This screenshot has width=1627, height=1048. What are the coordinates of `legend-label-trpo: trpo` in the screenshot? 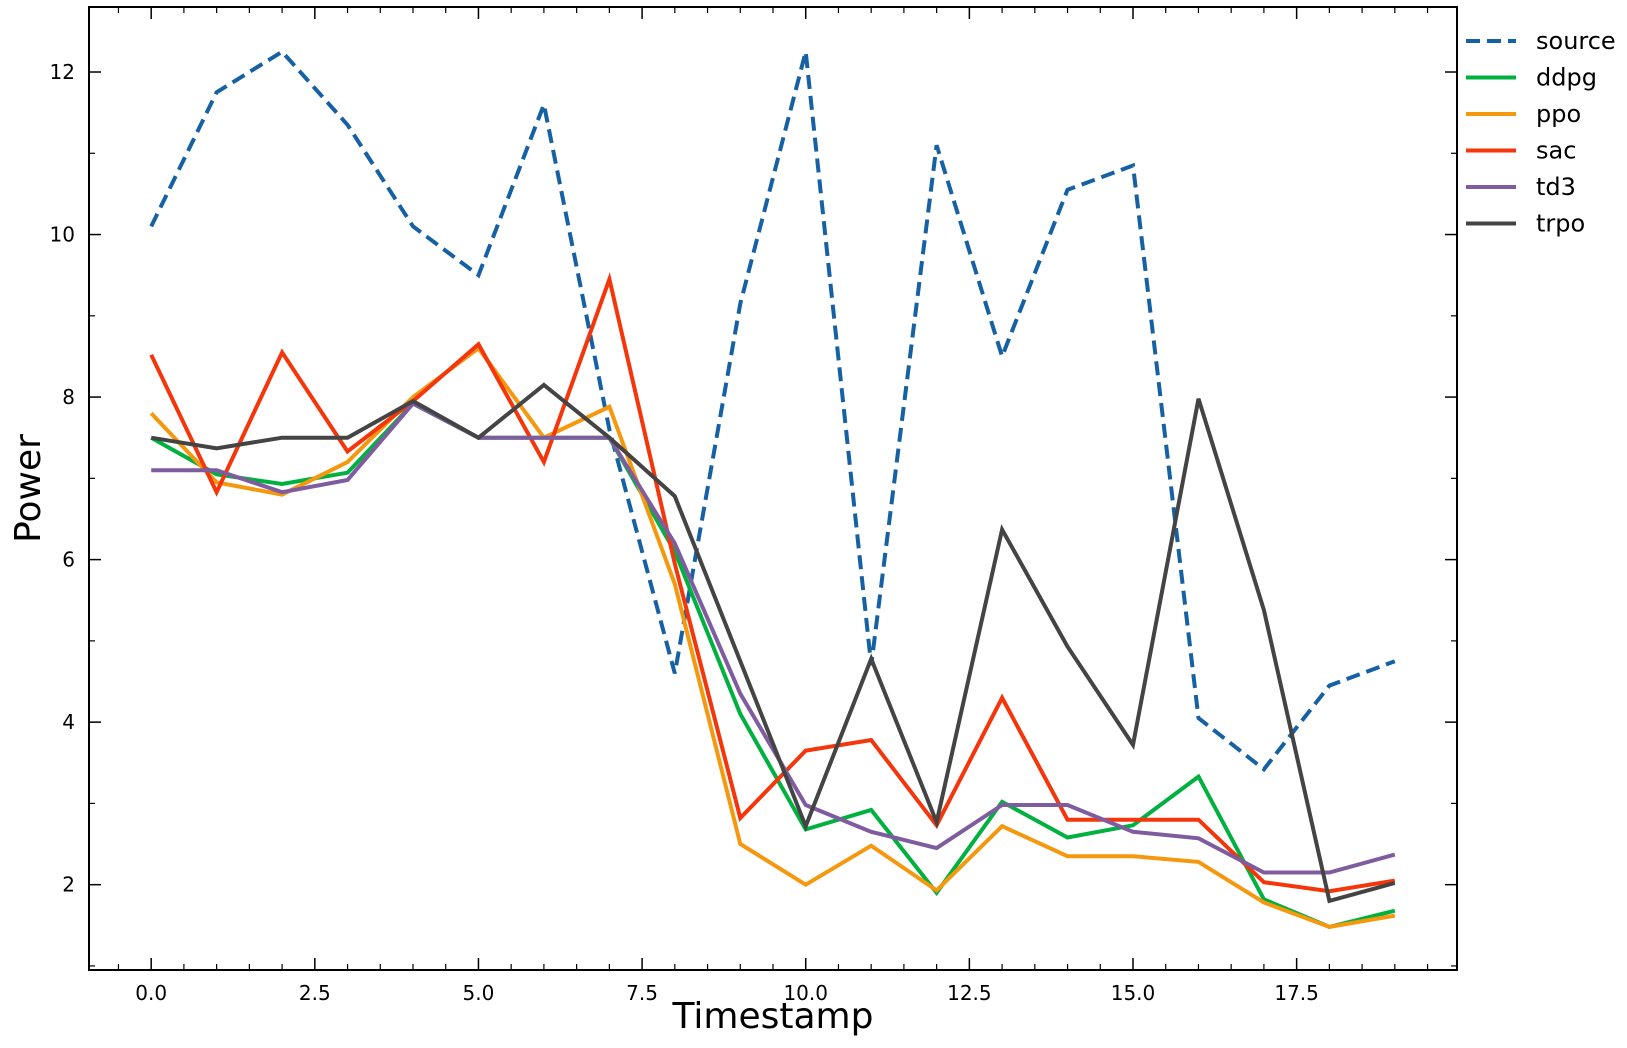 It's located at (1560, 224).